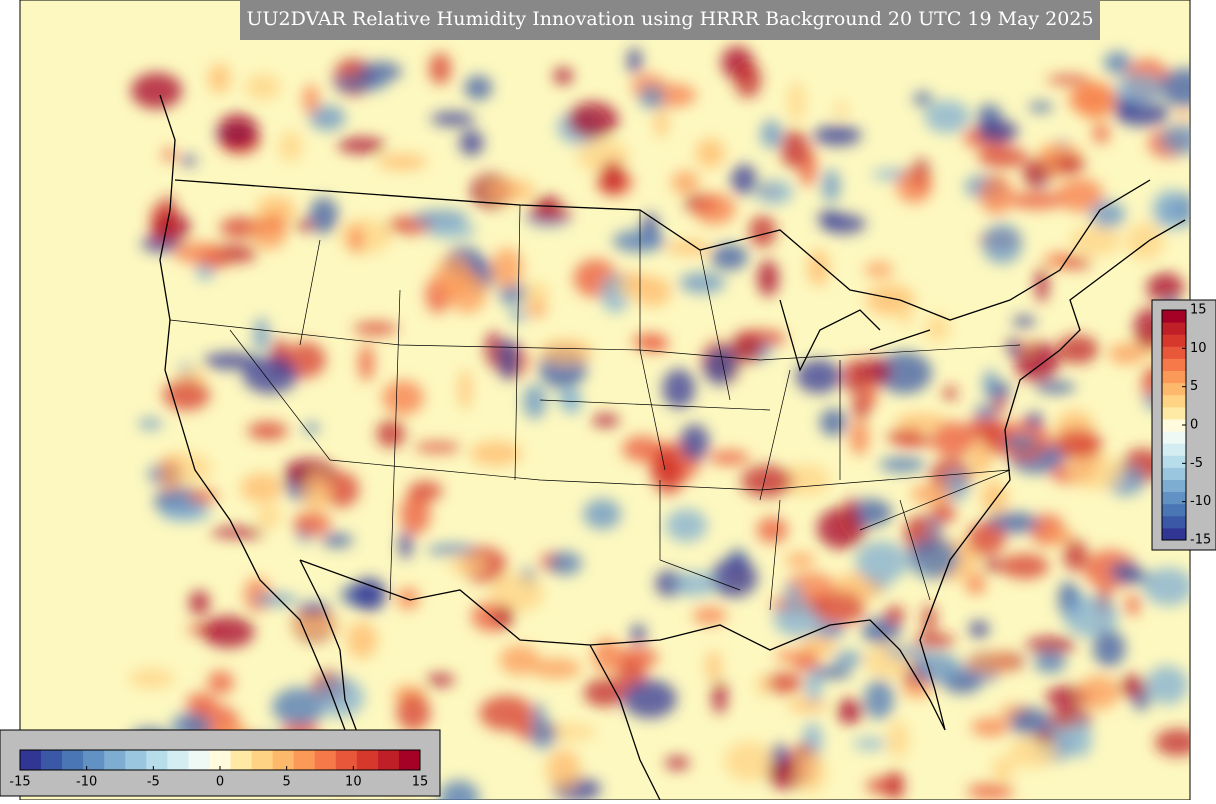  Describe the element at coordinates (260, 432) in the screenshot. I see `west-coast` at that location.